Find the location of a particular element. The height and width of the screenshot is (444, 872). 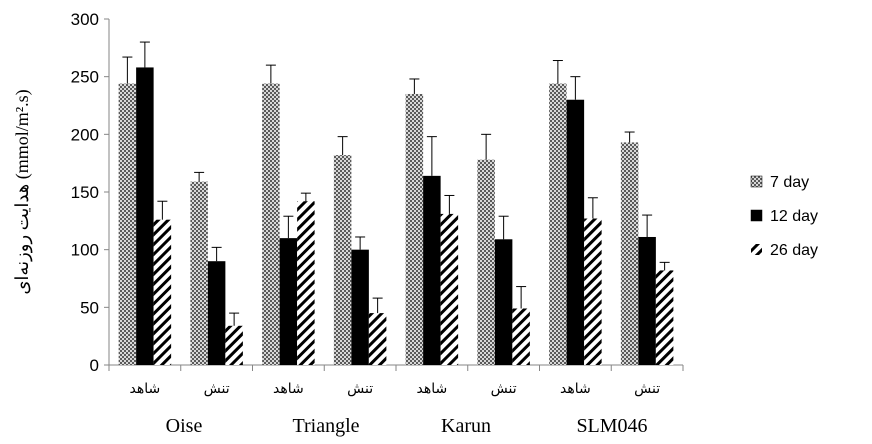

y-tick-label: 100 is located at coordinates (85, 250).